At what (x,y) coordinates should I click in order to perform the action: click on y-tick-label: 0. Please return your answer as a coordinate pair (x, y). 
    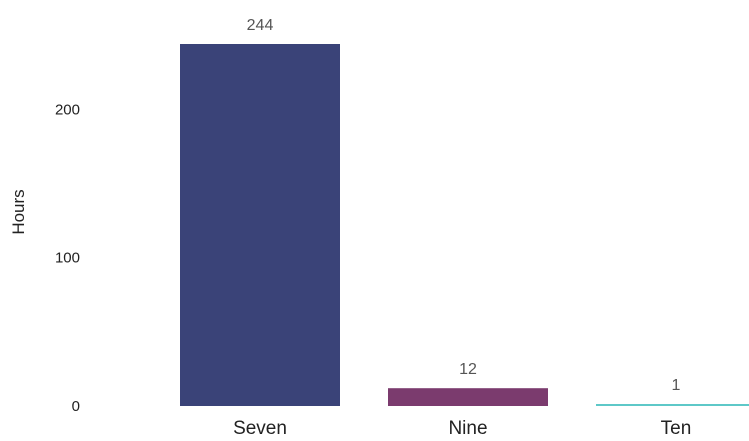
    Looking at the image, I should click on (76, 406).